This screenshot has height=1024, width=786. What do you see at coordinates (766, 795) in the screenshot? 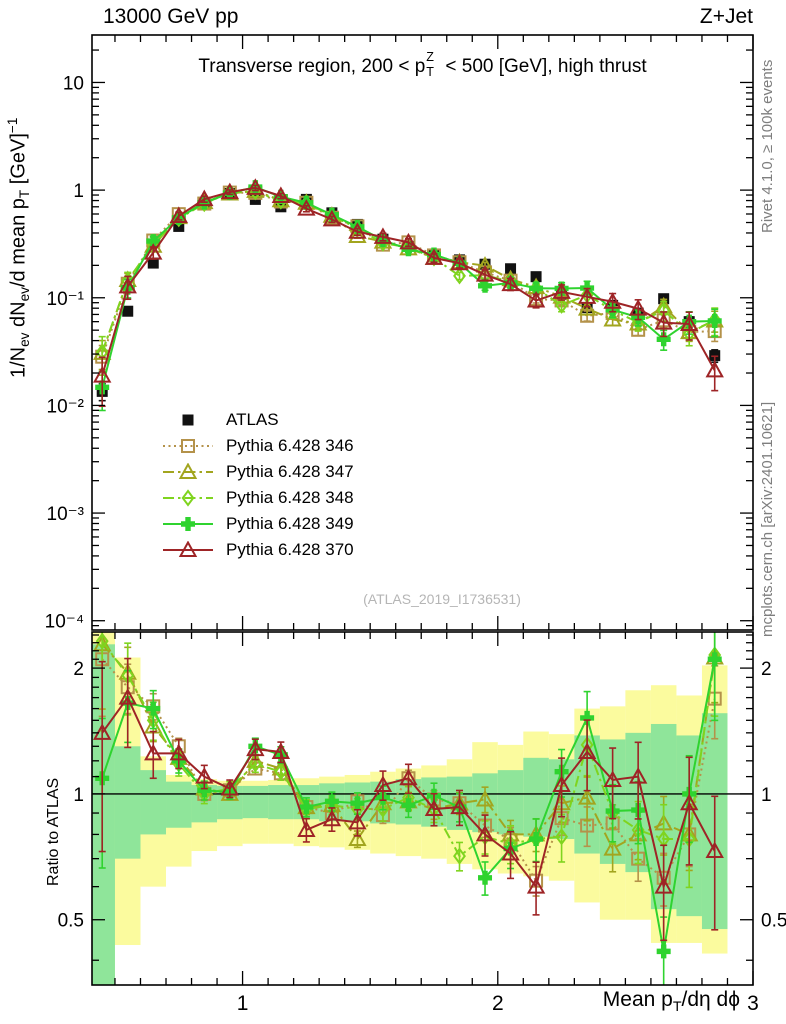
I see `ratio-y-tick-label-right: 1` at bounding box center [766, 795].